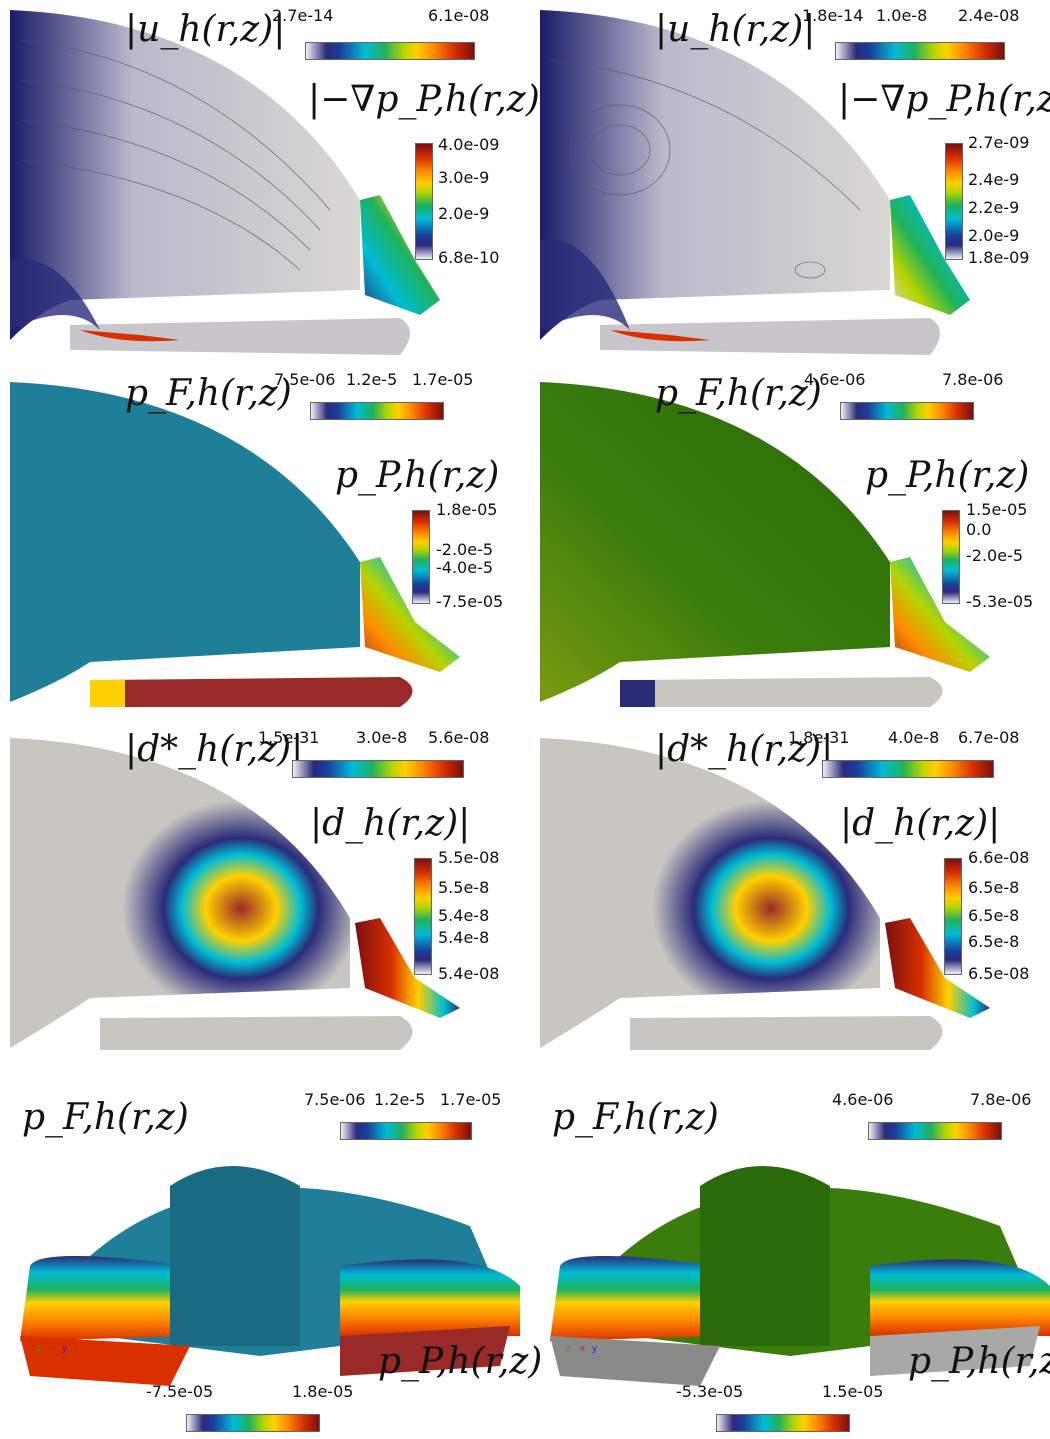 This screenshot has height=1439, width=1050. What do you see at coordinates (979, 529) in the screenshot?
I see `colorbar-tick: 0.0` at bounding box center [979, 529].